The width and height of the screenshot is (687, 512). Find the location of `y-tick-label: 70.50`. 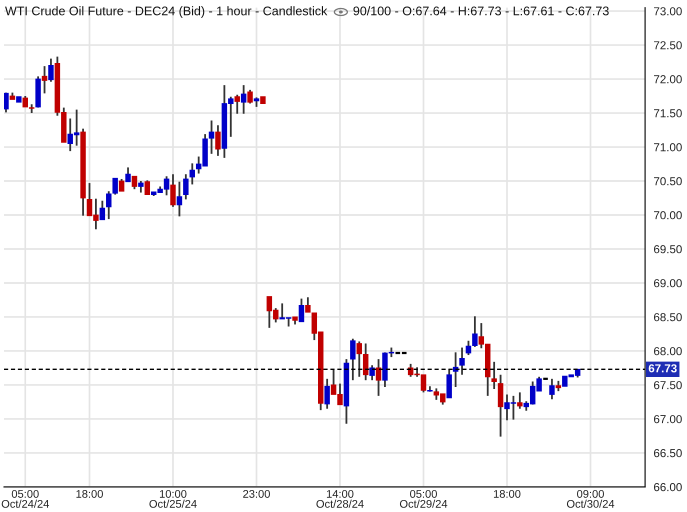

y-tick-label: 70.50 is located at coordinates (668, 181).